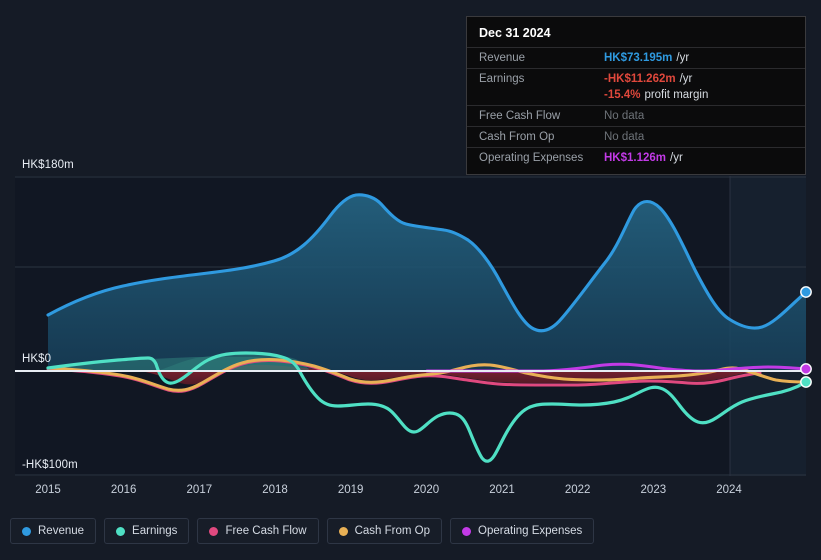 This screenshot has width=821, height=560. Describe the element at coordinates (392, 531) in the screenshot. I see `legend-item-label: Cash From Op` at that location.